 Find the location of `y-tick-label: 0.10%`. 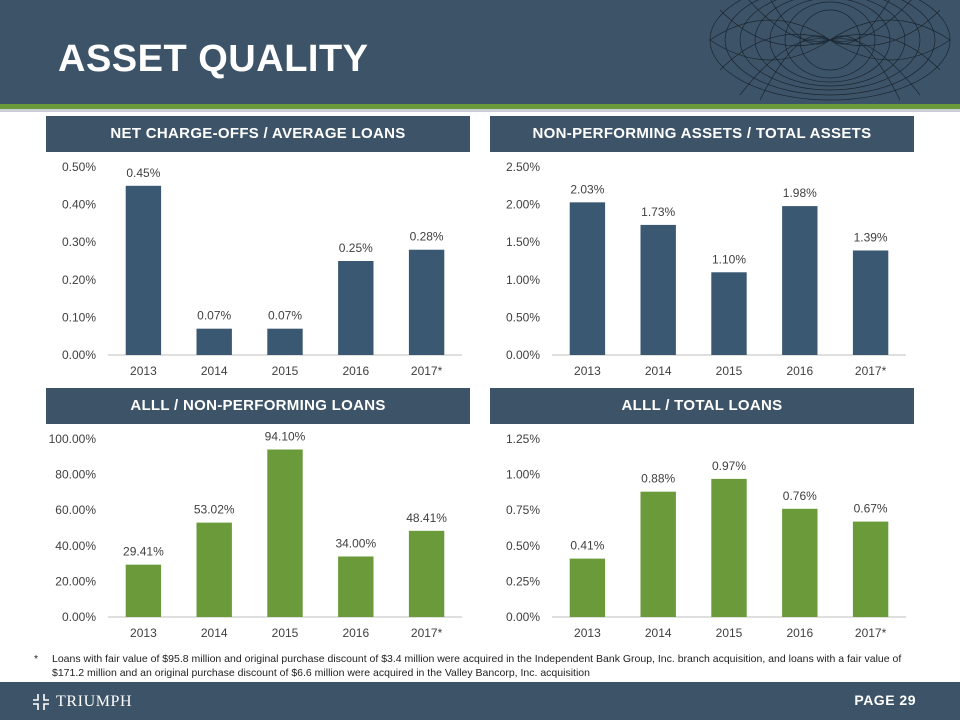

y-tick-label: 0.10% is located at coordinates (79, 317).